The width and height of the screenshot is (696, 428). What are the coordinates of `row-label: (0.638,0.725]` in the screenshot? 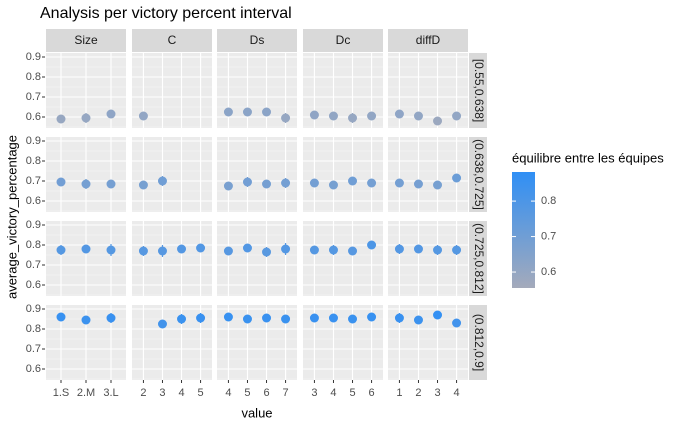 It's located at (479, 174).